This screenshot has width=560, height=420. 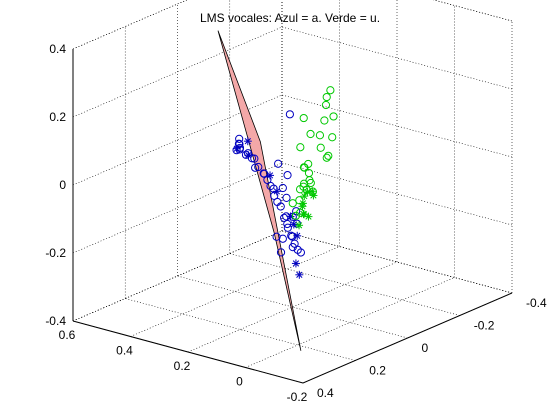 I want to click on z-tick-label: -0.4, so click(x=55, y=321).